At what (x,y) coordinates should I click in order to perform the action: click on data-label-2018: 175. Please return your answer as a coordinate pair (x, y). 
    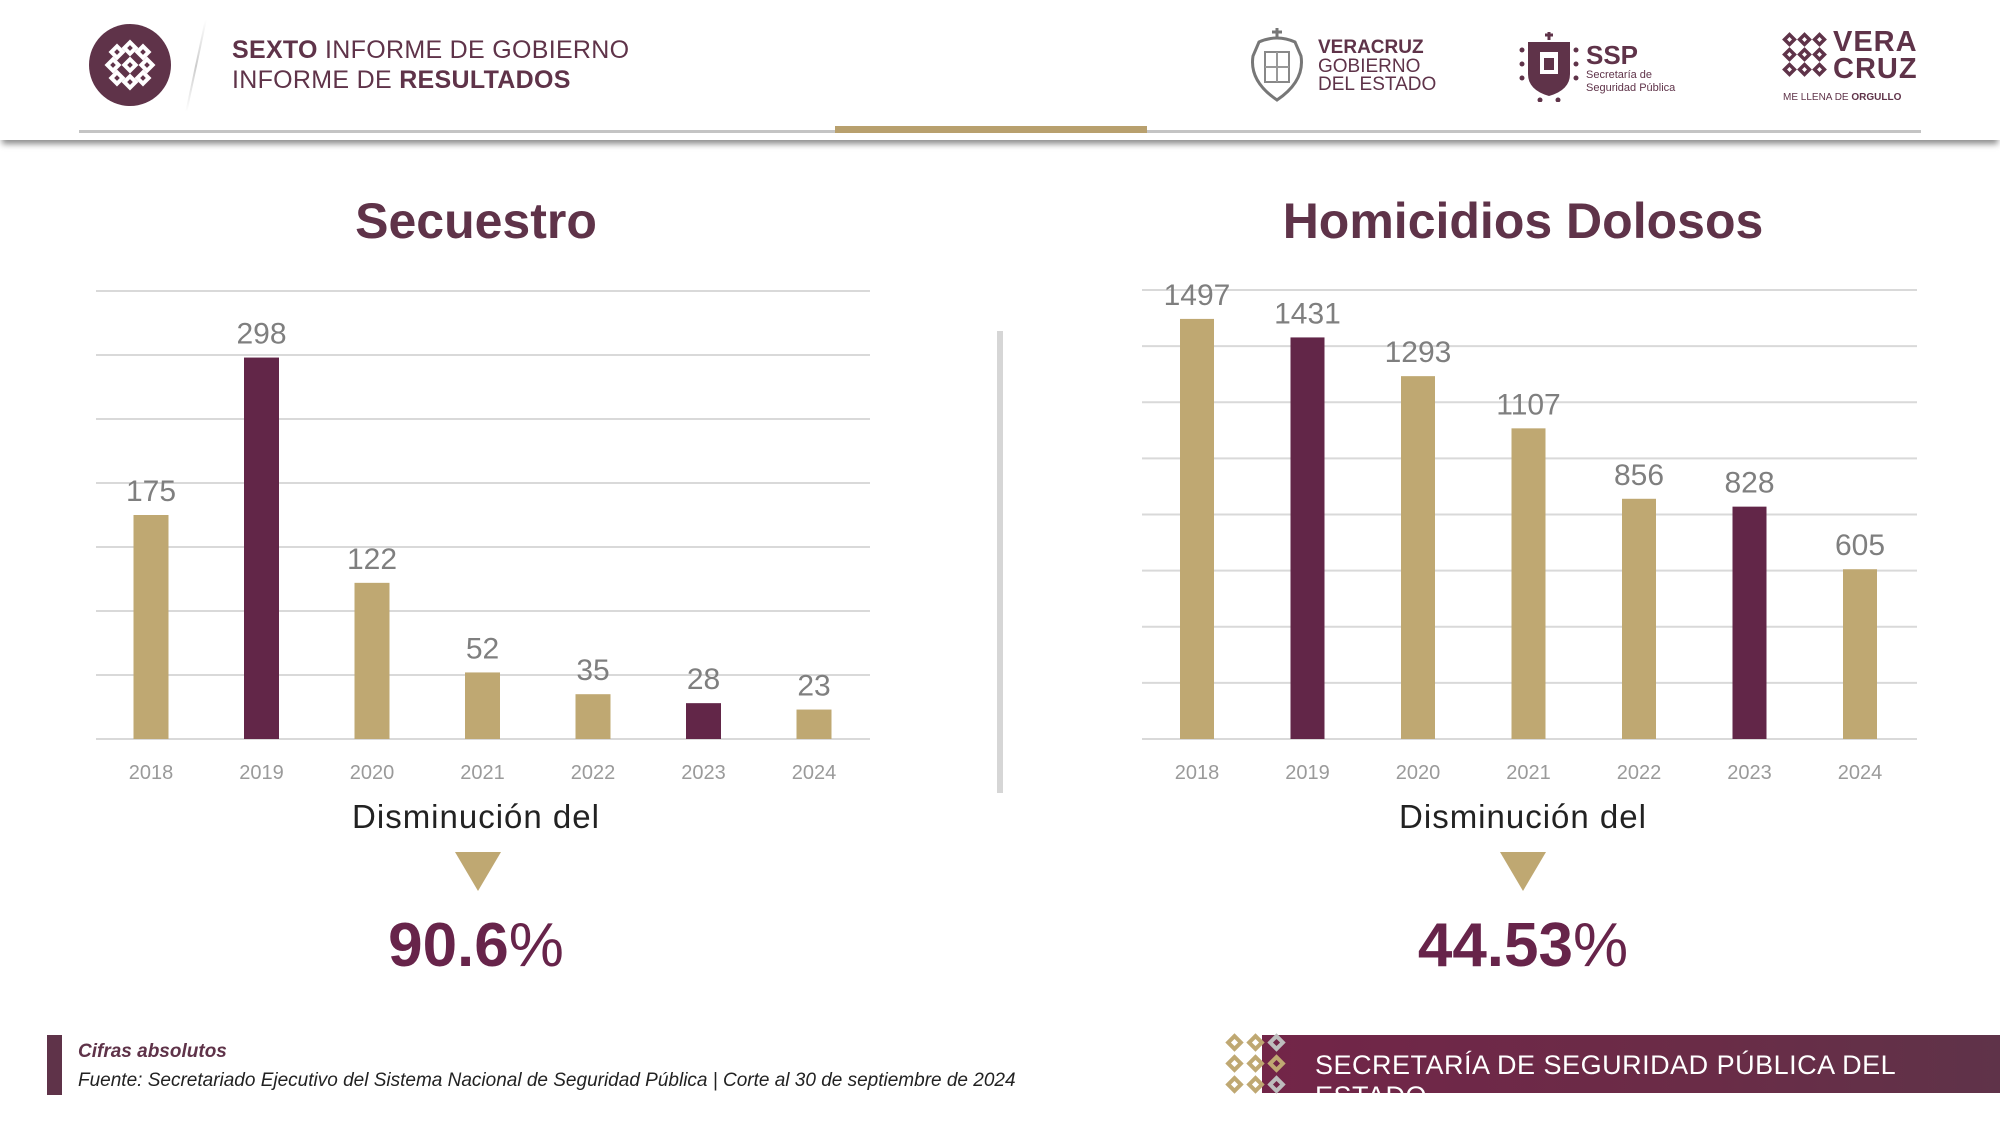
    Looking at the image, I should click on (151, 491).